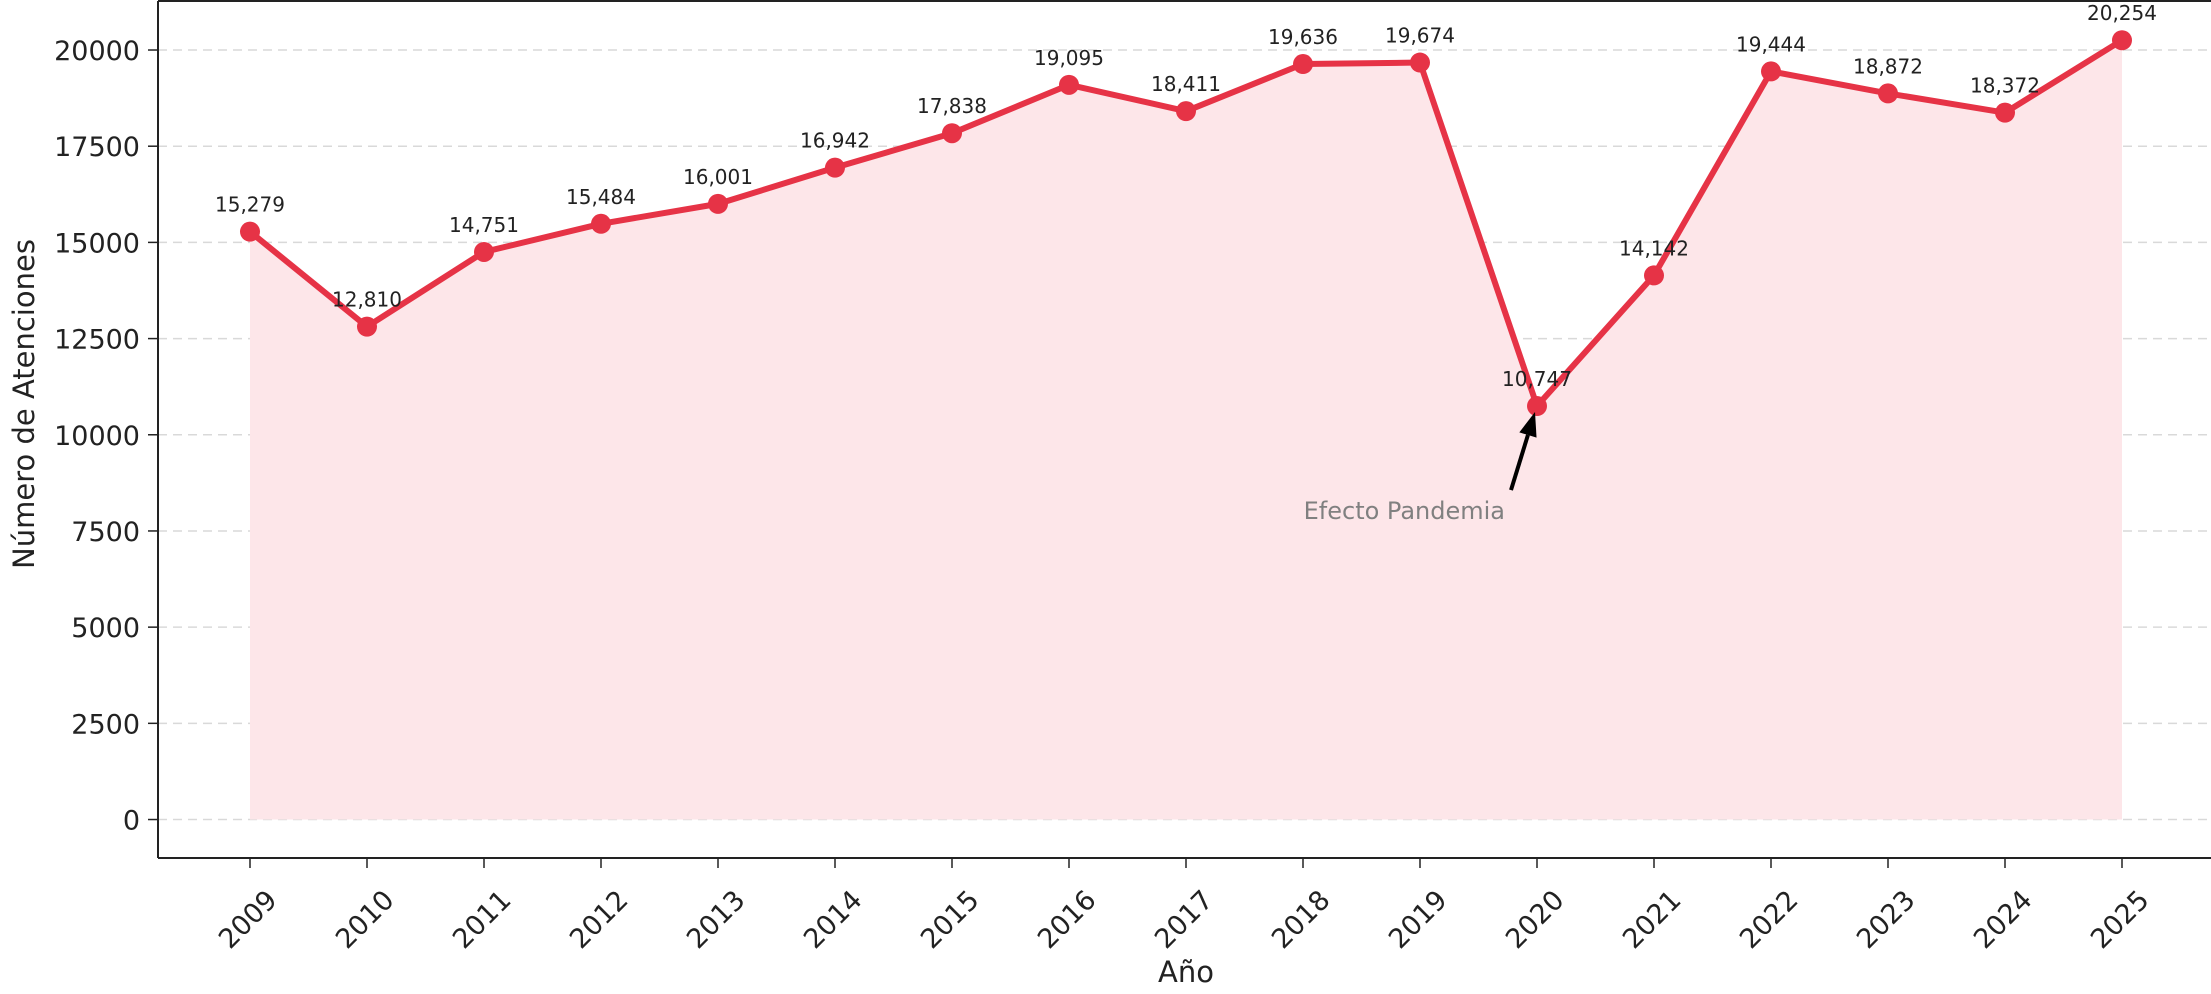 The height and width of the screenshot is (994, 2211). I want to click on data-label: 15,484, so click(601, 197).